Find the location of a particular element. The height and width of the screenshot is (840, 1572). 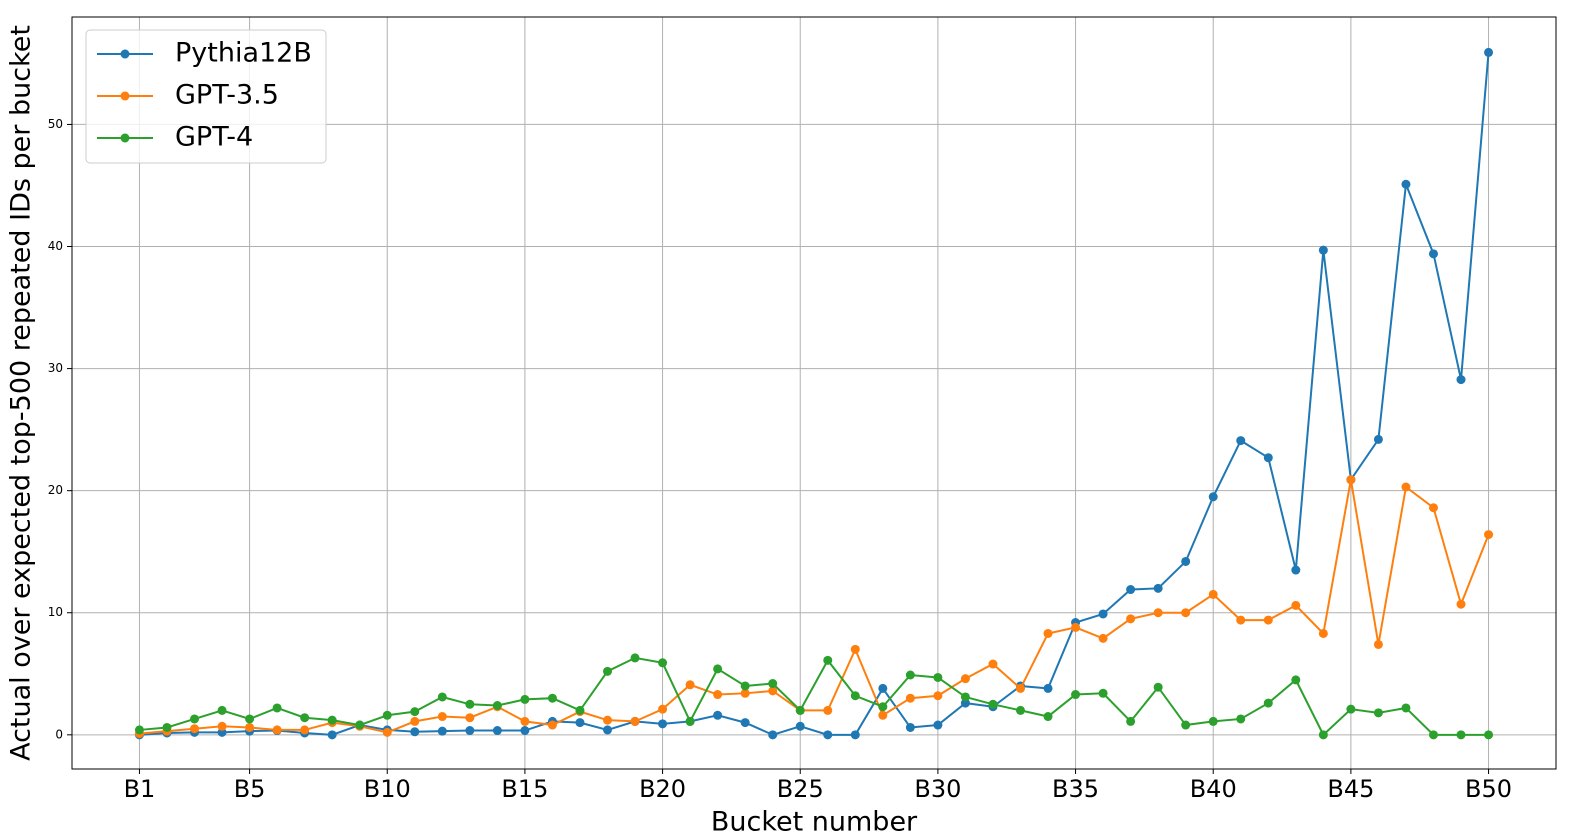

y-tick-label: 20 is located at coordinates (55, 490).